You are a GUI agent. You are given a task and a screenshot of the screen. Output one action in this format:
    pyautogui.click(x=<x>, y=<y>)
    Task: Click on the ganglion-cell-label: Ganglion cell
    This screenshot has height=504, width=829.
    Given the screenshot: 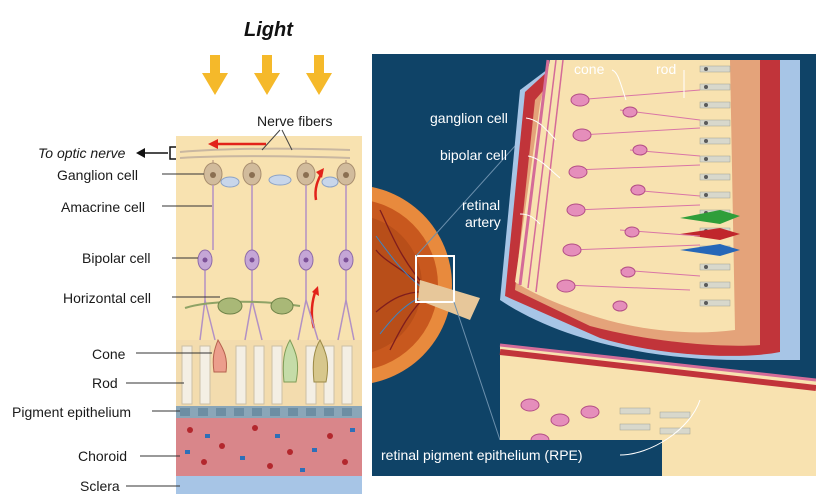 What is the action you would take?
    pyautogui.click(x=97, y=175)
    